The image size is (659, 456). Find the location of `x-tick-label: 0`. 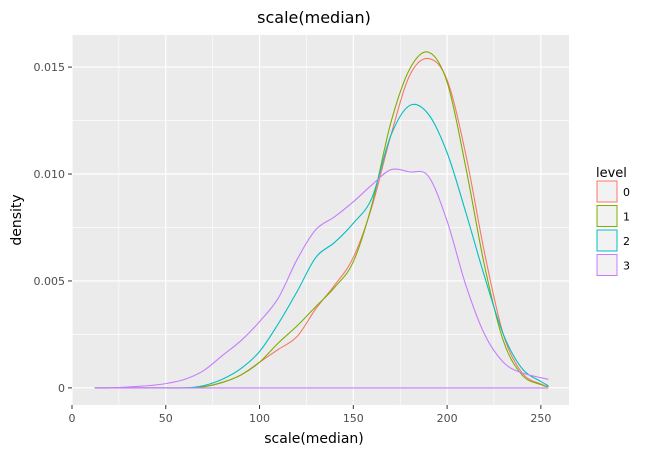

x-tick-label: 0 is located at coordinates (72, 418).